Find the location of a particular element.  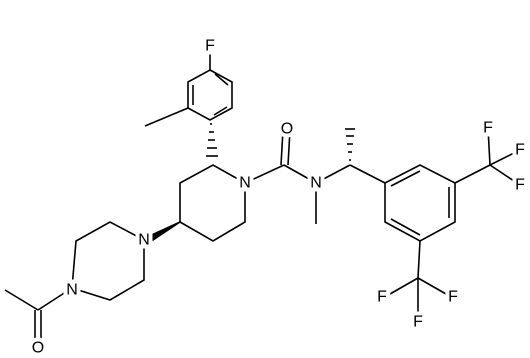

wedge-bond is located at coordinates (162, 233).